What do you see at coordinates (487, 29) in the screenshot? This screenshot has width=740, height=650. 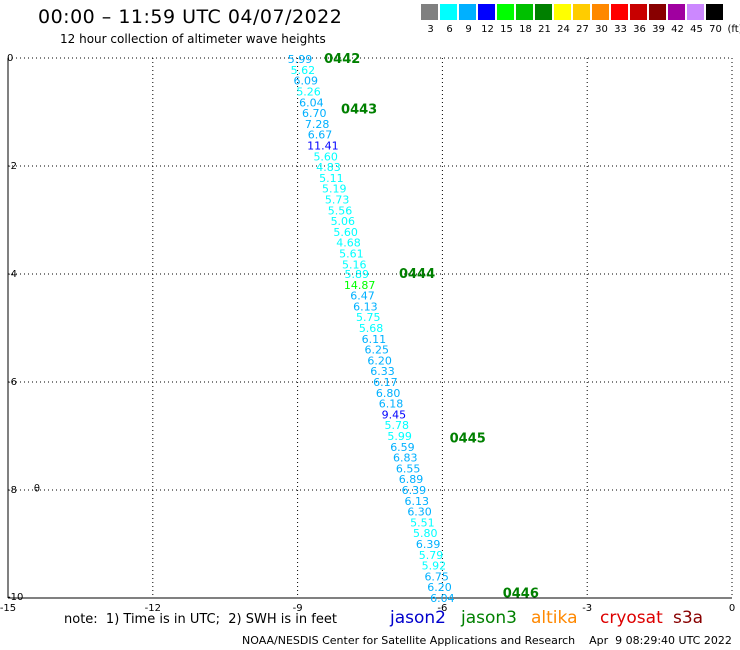 I see `legend-level-label: 12` at bounding box center [487, 29].